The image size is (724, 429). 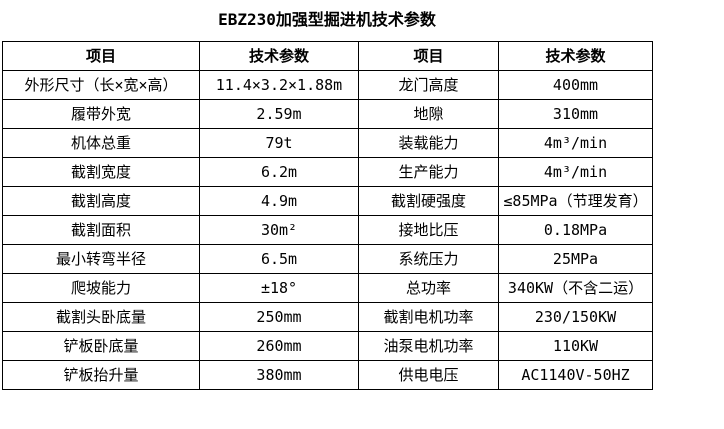 What do you see at coordinates (279, 143) in the screenshot?
I see `param-value-cell: 79t` at bounding box center [279, 143].